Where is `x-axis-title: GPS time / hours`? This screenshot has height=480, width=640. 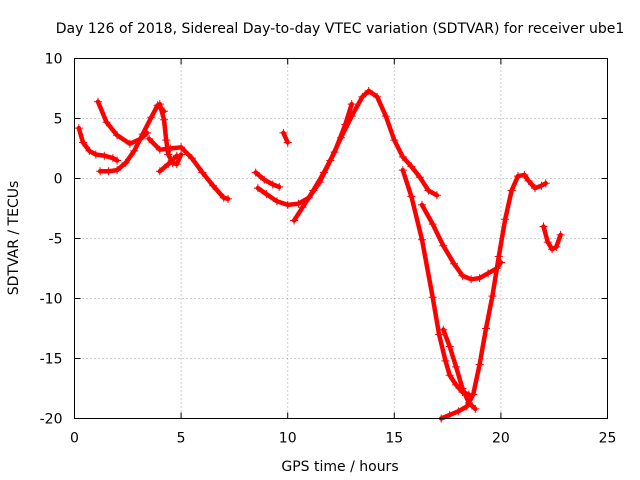 x-axis-title: GPS time / hours is located at coordinates (339, 467).